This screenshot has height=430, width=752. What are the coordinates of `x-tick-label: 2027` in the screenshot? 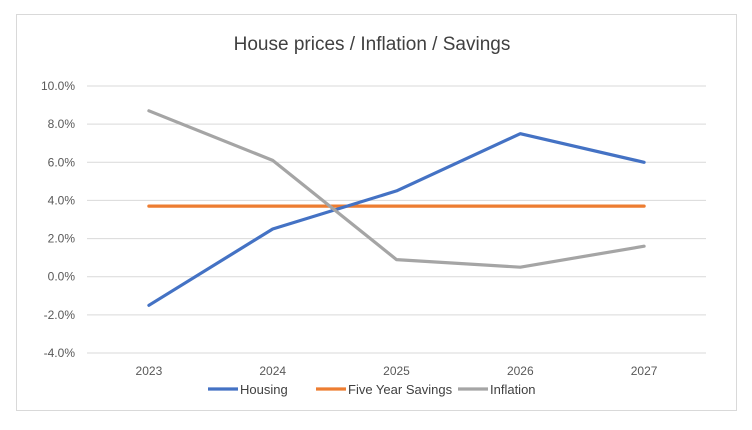 It's located at (644, 371).